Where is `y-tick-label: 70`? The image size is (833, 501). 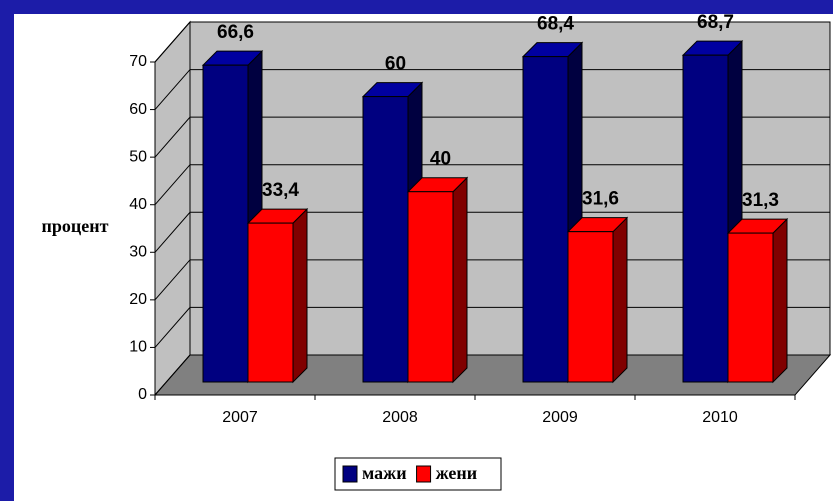 y-tick-label: 70 is located at coordinates (138, 61).